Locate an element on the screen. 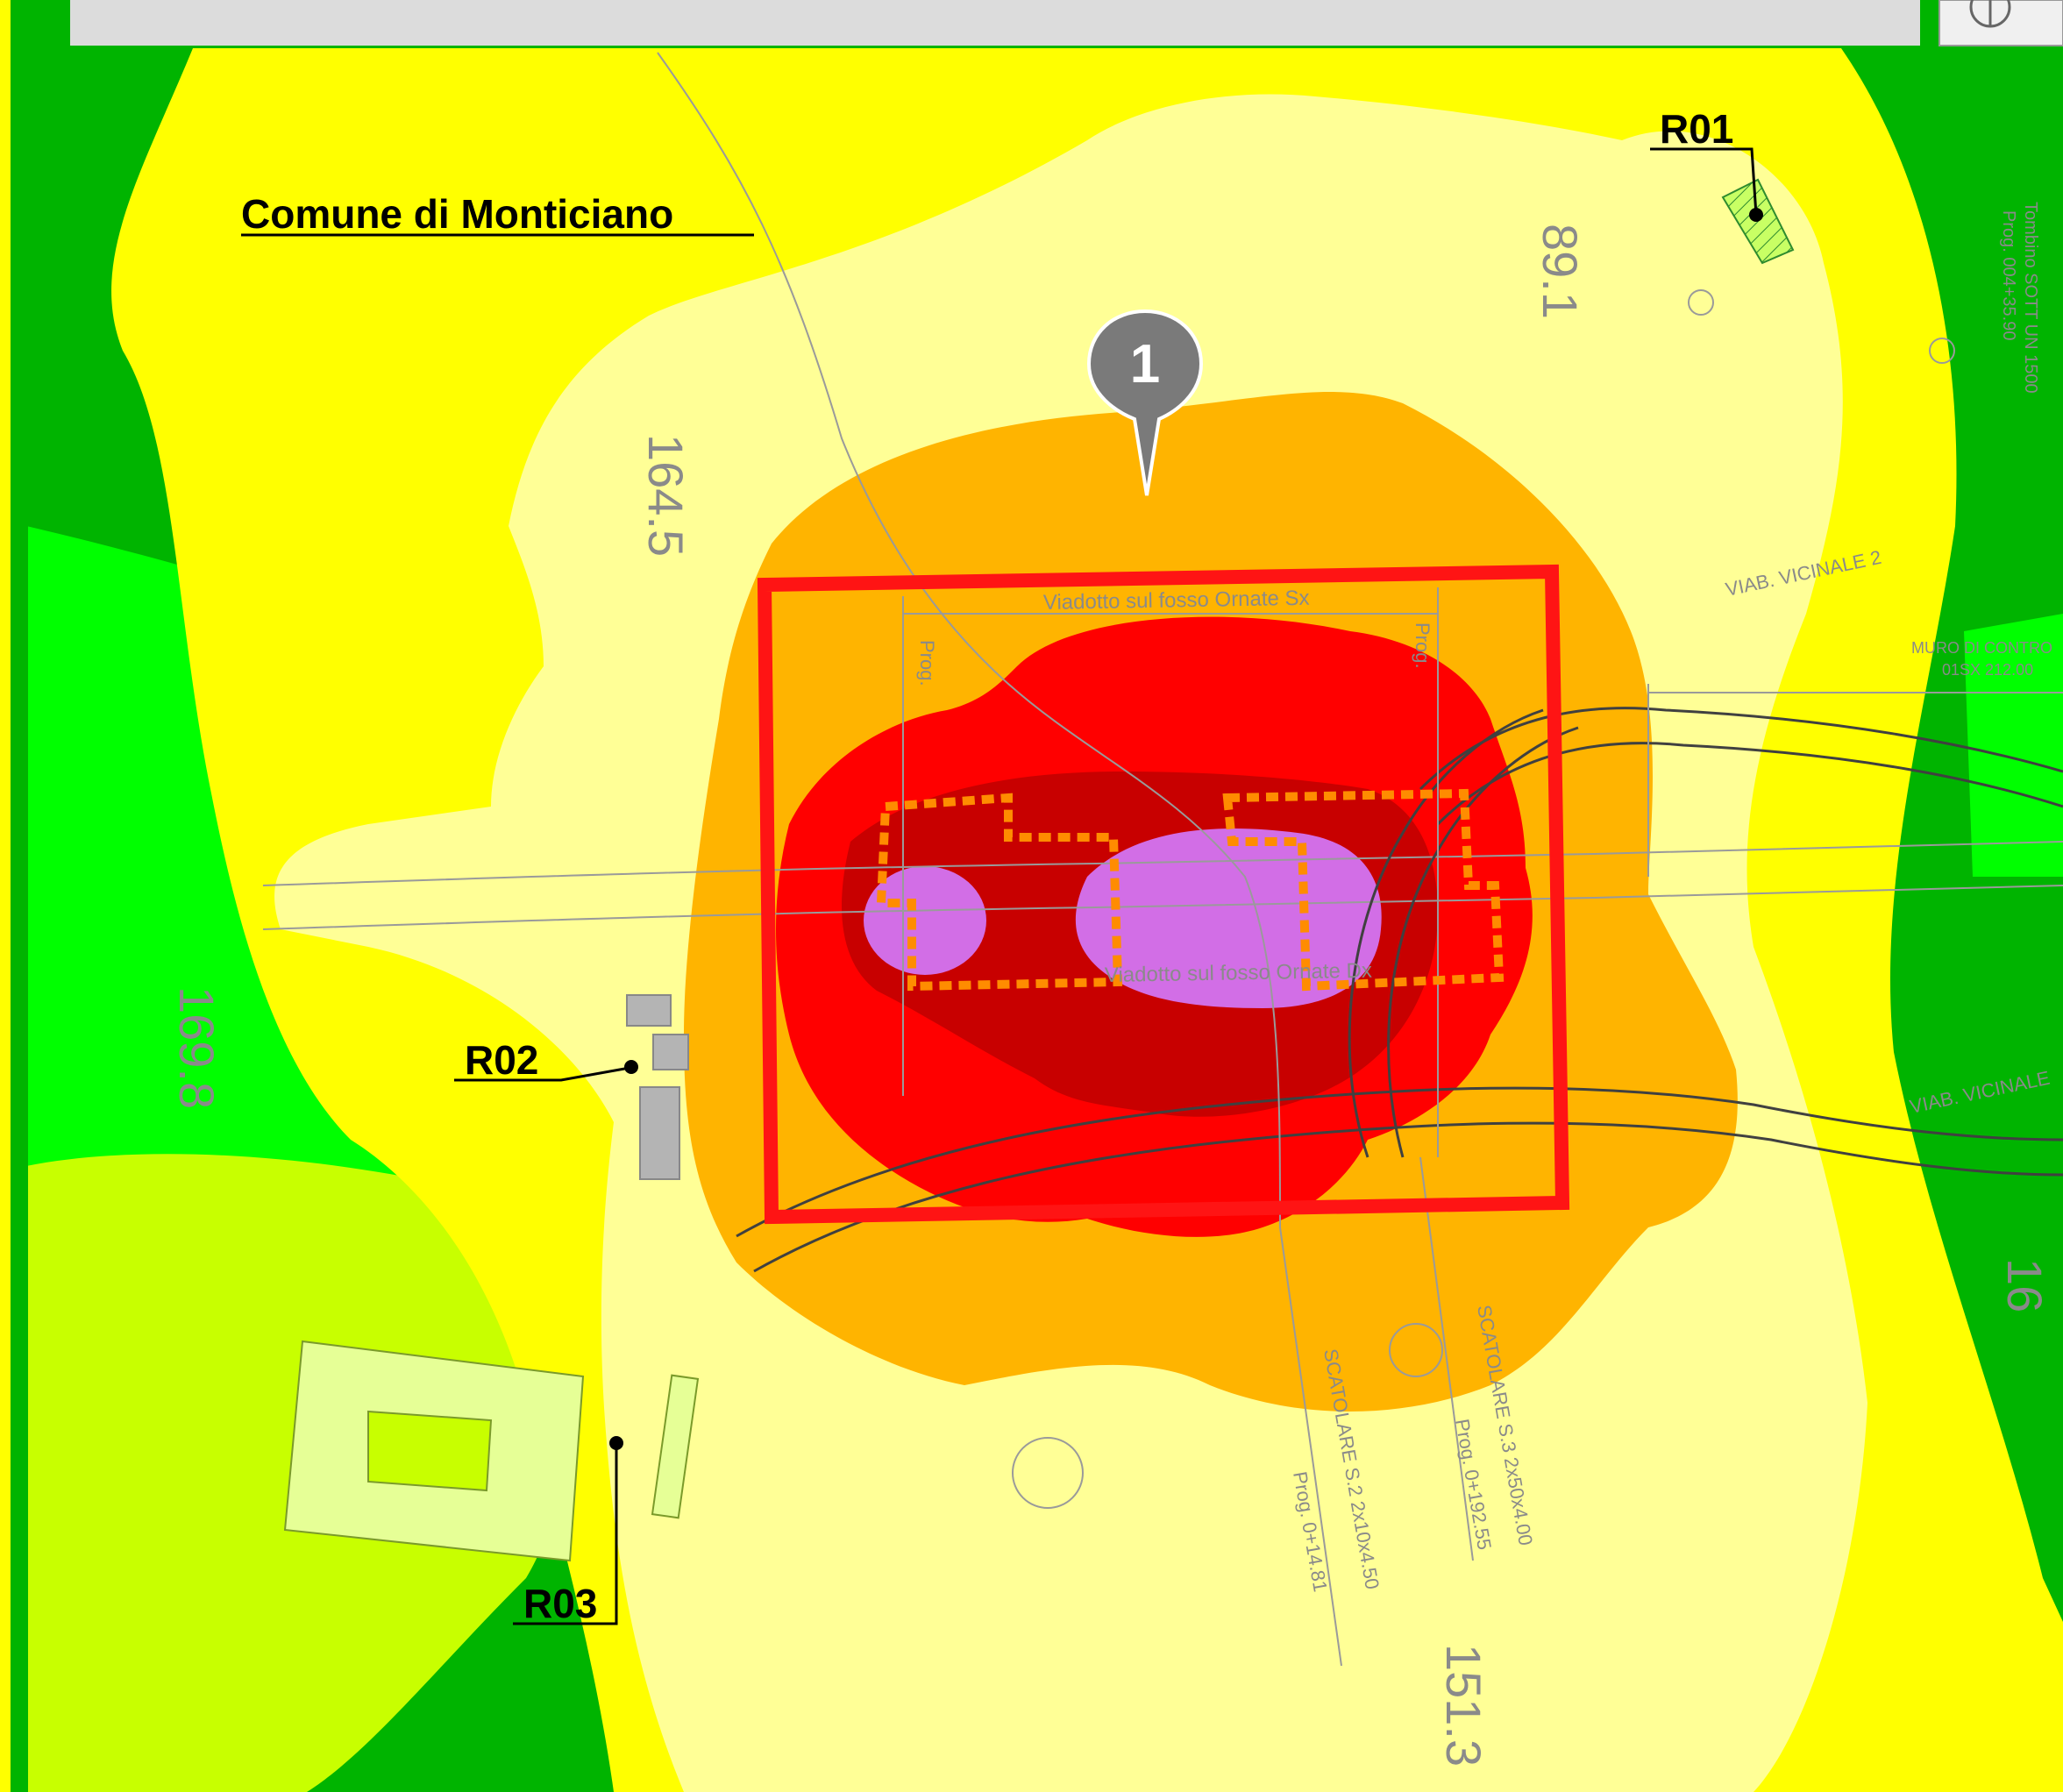 This screenshot has width=2063, height=1792. cad-prog-left: Prog. is located at coordinates (927, 663).